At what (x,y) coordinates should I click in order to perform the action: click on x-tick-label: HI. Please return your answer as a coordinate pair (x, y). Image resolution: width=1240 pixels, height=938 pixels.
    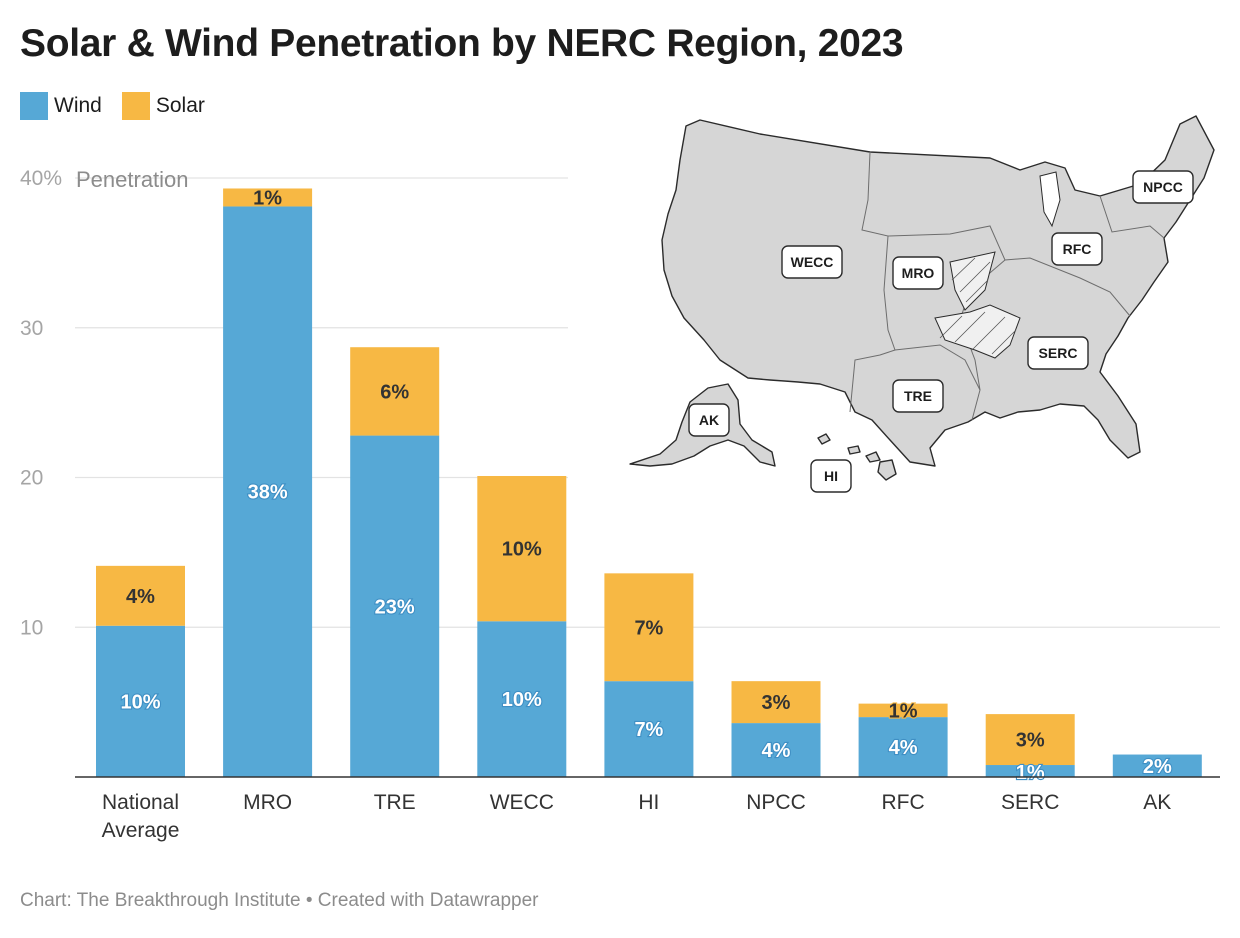
    Looking at the image, I should click on (648, 802).